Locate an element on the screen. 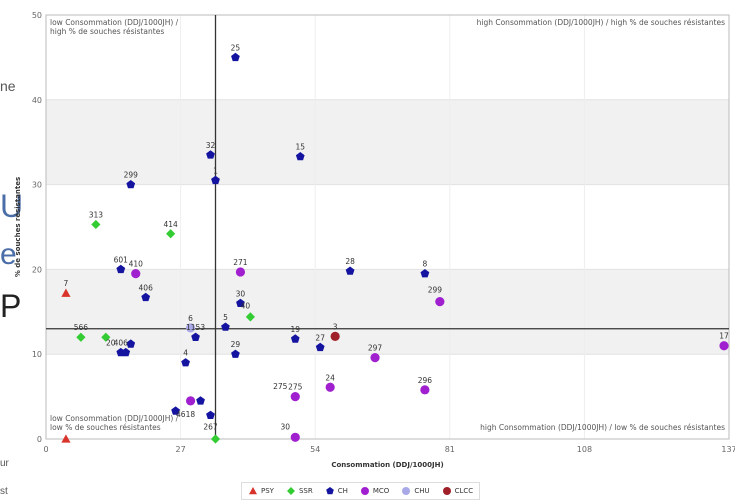  point-label: 410 is located at coordinates (136, 264).